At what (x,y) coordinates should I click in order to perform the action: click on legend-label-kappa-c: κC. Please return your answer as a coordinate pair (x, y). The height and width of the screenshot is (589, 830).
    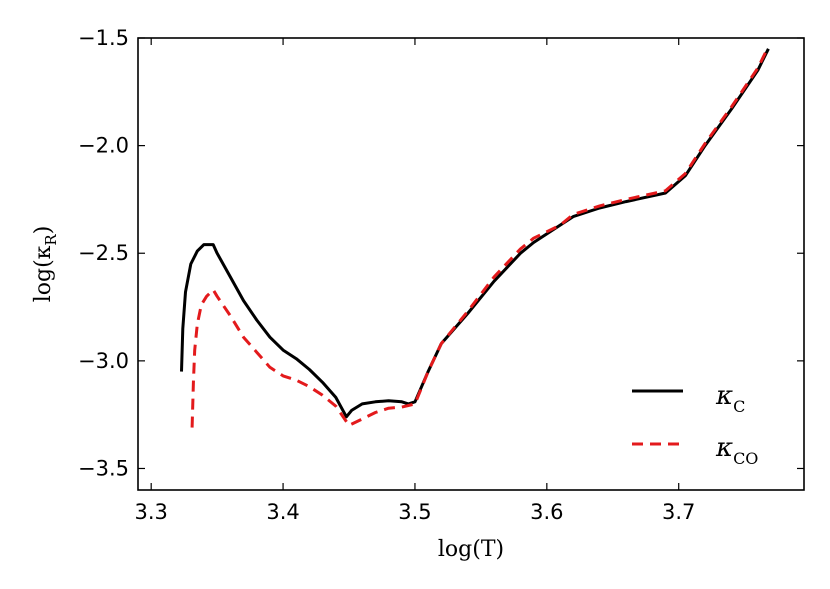
    Looking at the image, I should click on (730, 398).